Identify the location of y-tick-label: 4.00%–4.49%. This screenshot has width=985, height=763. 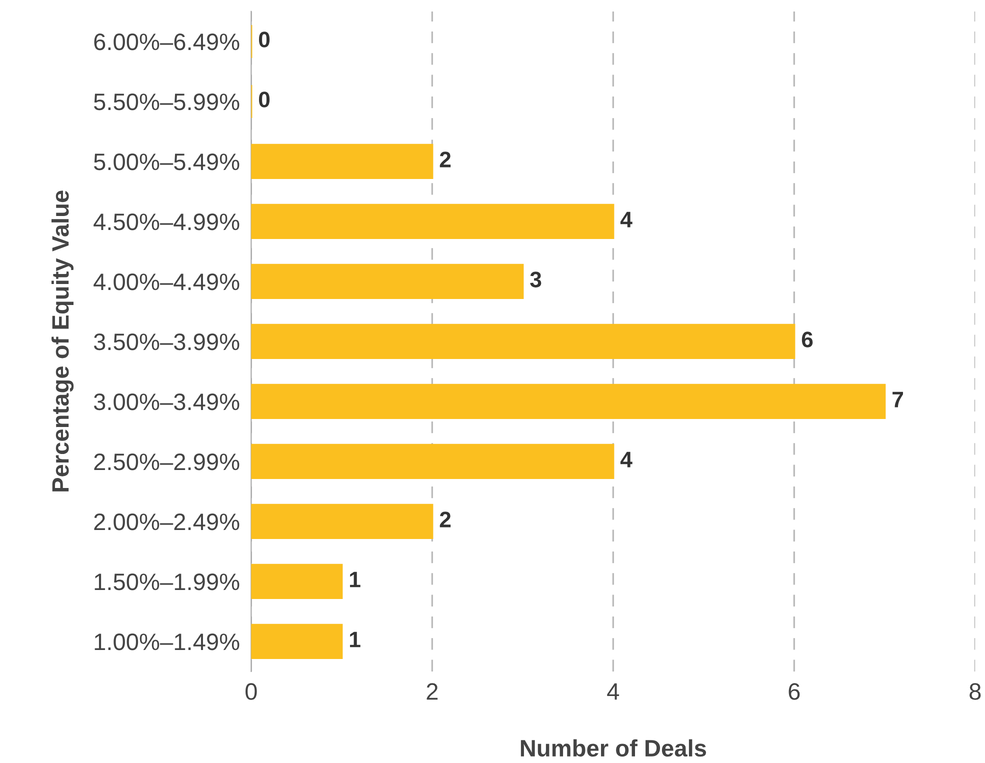
(167, 282).